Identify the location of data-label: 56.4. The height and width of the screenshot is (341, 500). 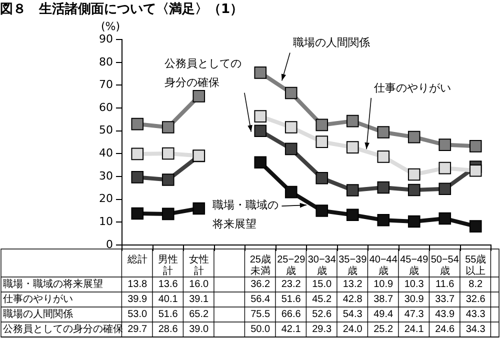
(261, 300).